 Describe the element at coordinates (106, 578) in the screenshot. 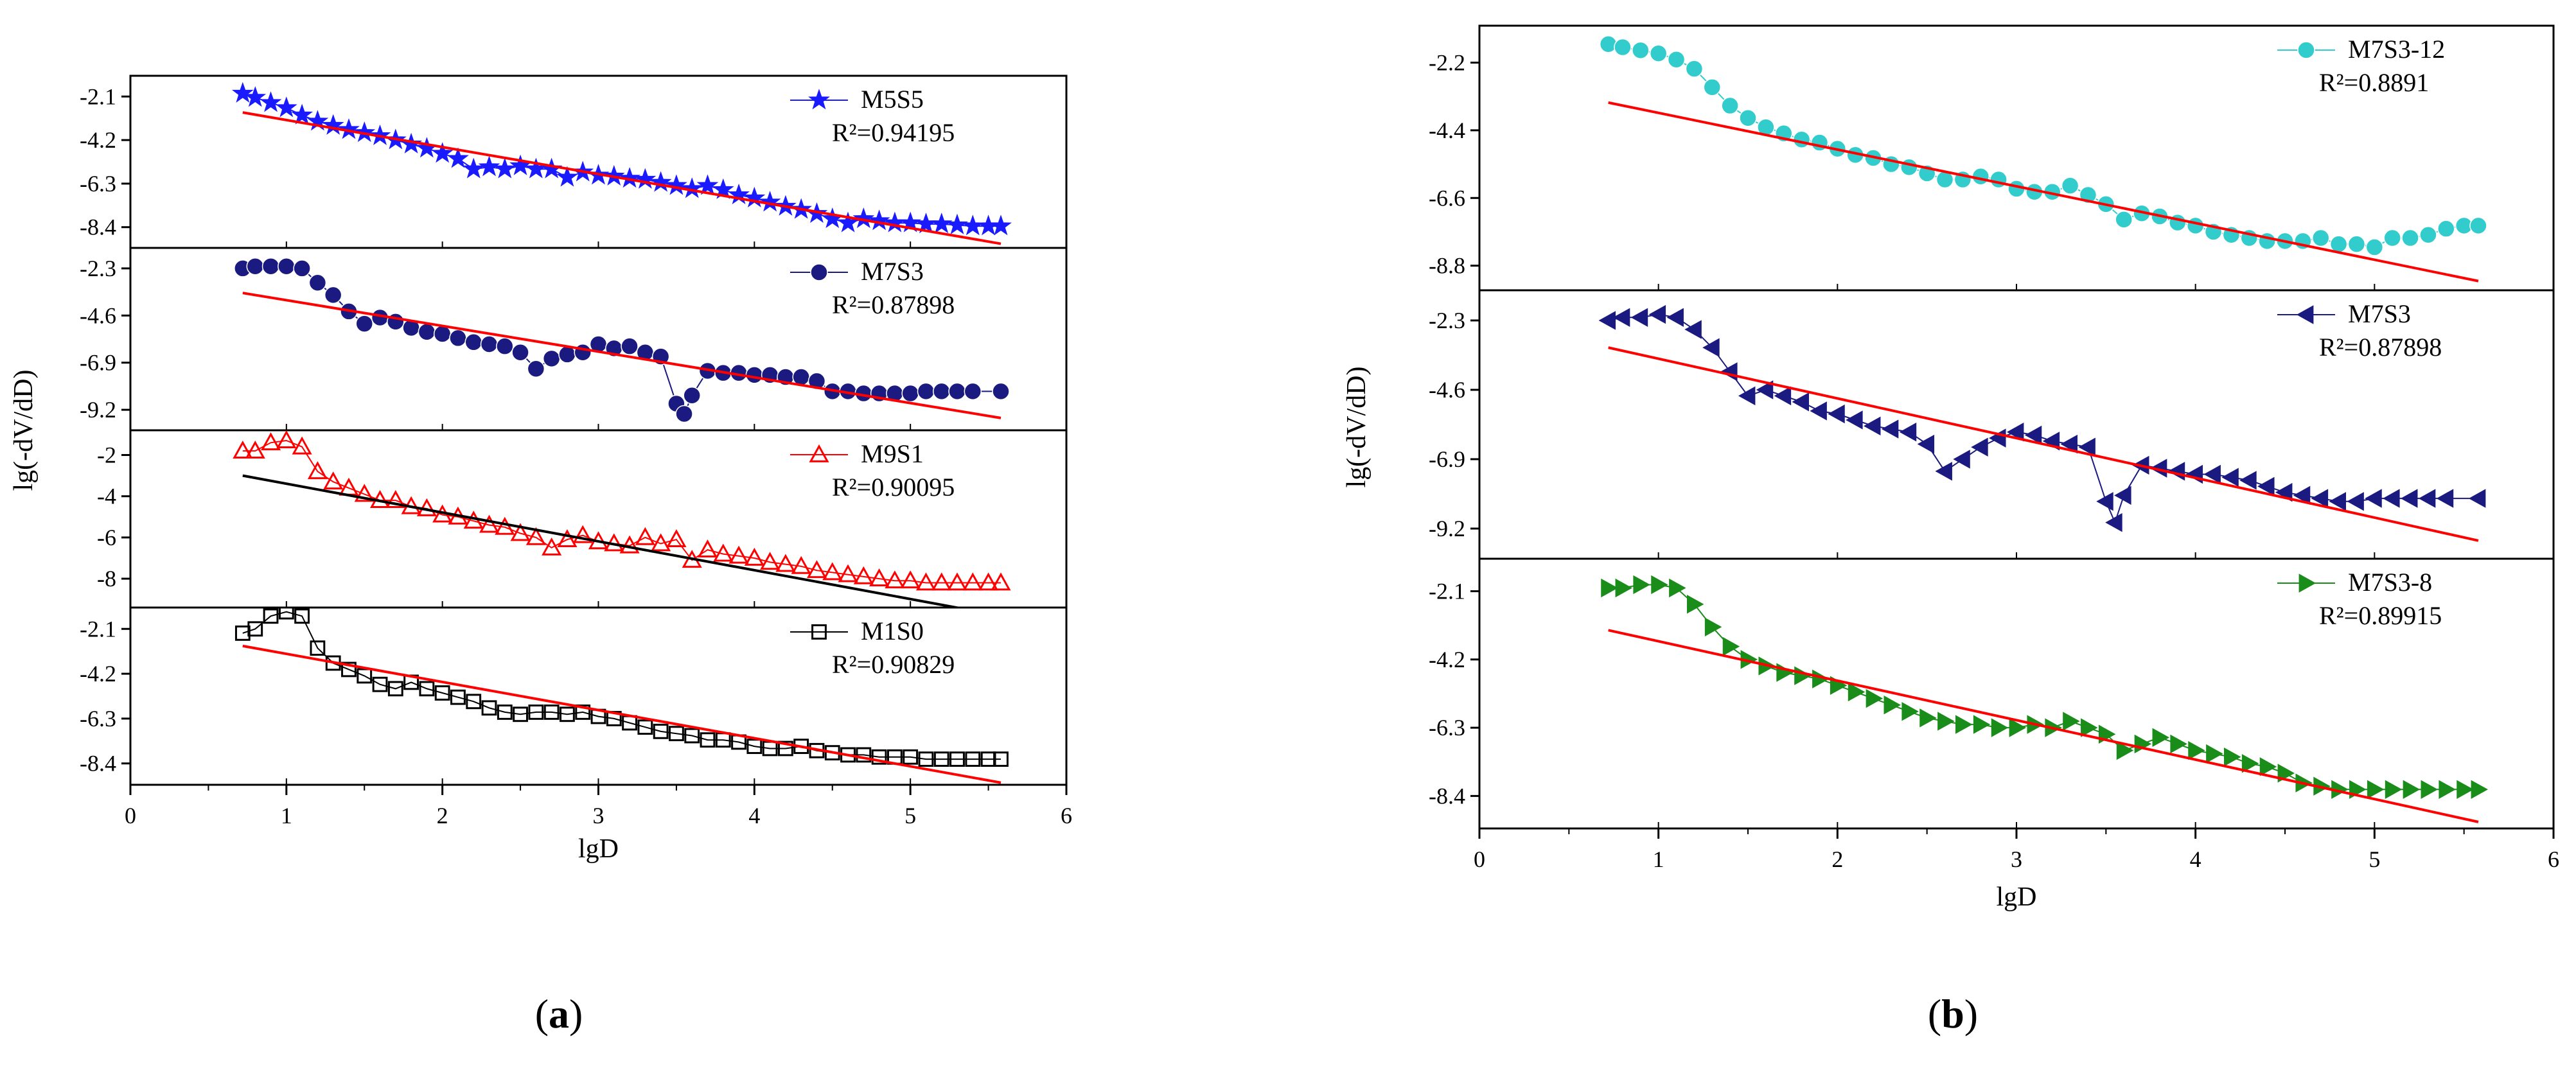

I see `y-tick-label: -8` at that location.